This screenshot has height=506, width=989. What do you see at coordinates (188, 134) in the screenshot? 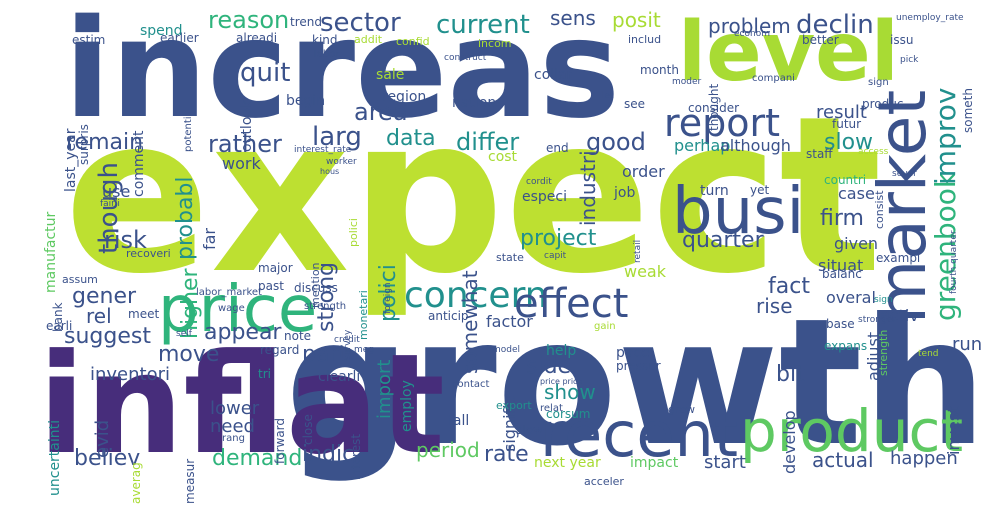
I see `word-potenti: potenti` at bounding box center [188, 134].